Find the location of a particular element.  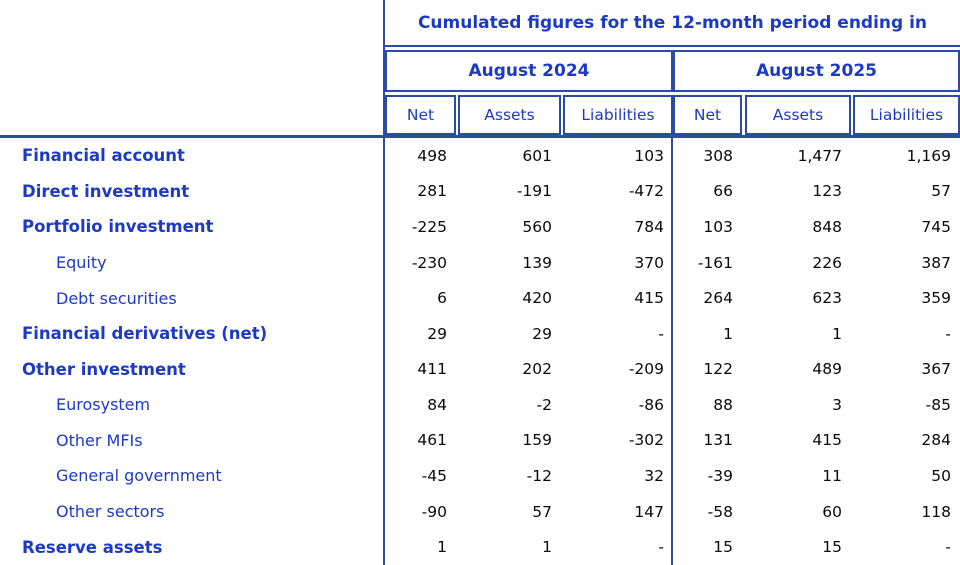

group-row-spacer is located at coordinates (192, 71).